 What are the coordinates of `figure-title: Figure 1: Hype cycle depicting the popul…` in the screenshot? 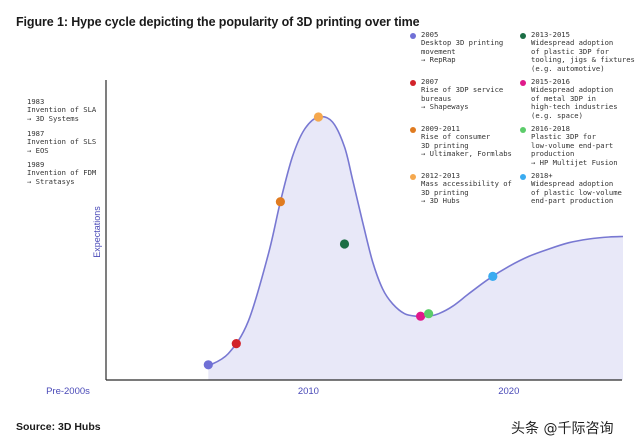 It's located at (218, 22).